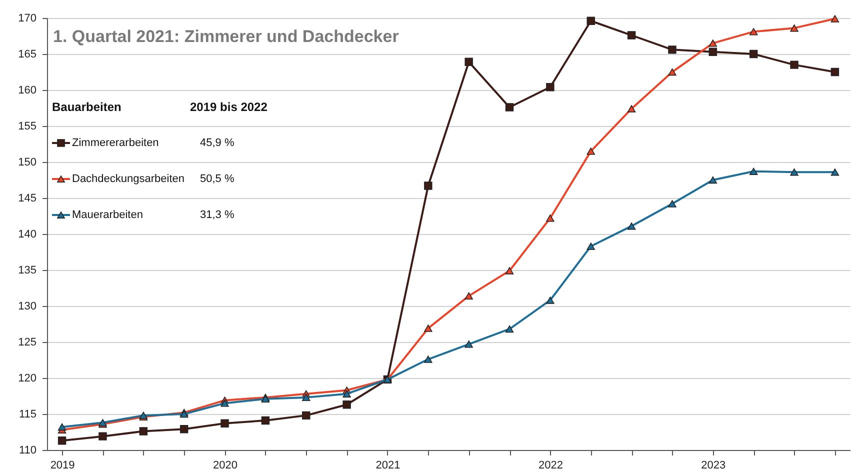  What do you see at coordinates (388, 466) in the screenshot?
I see `x-tick-label: 2021` at bounding box center [388, 466].